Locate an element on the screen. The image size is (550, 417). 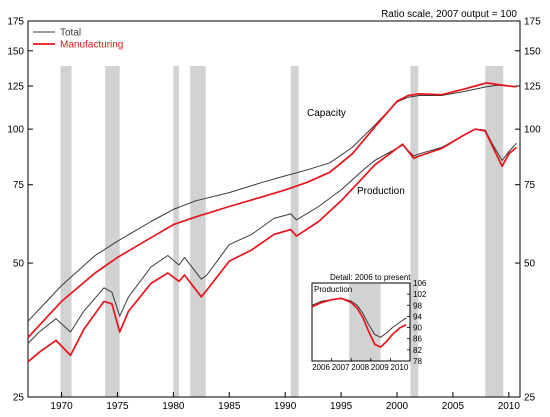
x-tick-label-2005: 2005 is located at coordinates (453, 406).